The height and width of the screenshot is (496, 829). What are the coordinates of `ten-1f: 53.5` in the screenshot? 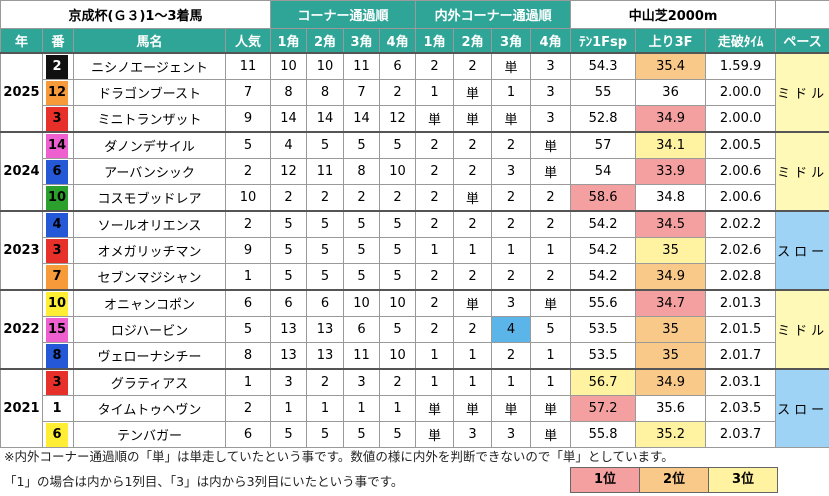 It's located at (603, 356).